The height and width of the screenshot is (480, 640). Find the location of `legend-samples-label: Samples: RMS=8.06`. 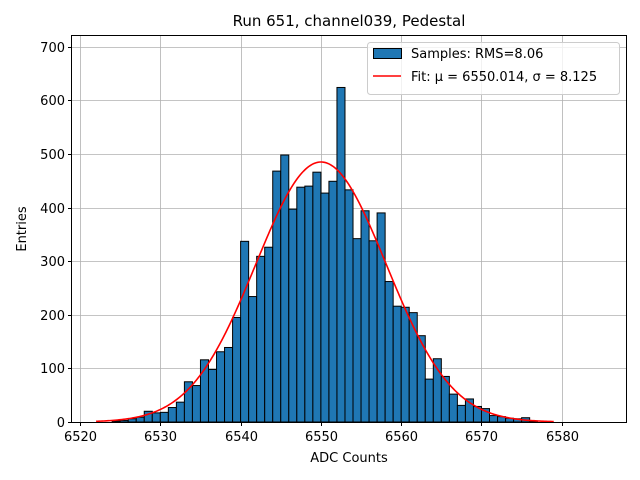

legend-samples-label: Samples: RMS=8.06 is located at coordinates (477, 54).